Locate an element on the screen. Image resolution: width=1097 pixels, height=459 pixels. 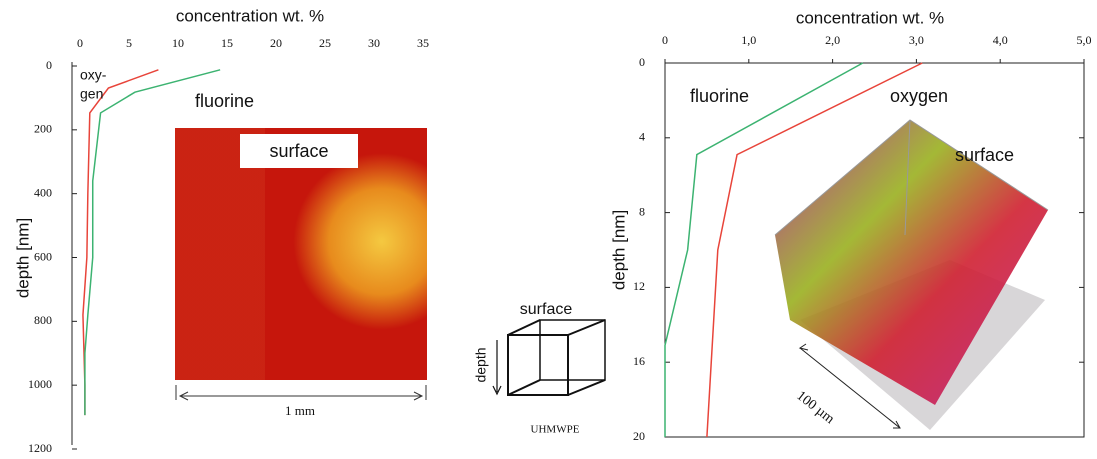
x-tick-label: 3,0 is located at coordinates (916, 40).